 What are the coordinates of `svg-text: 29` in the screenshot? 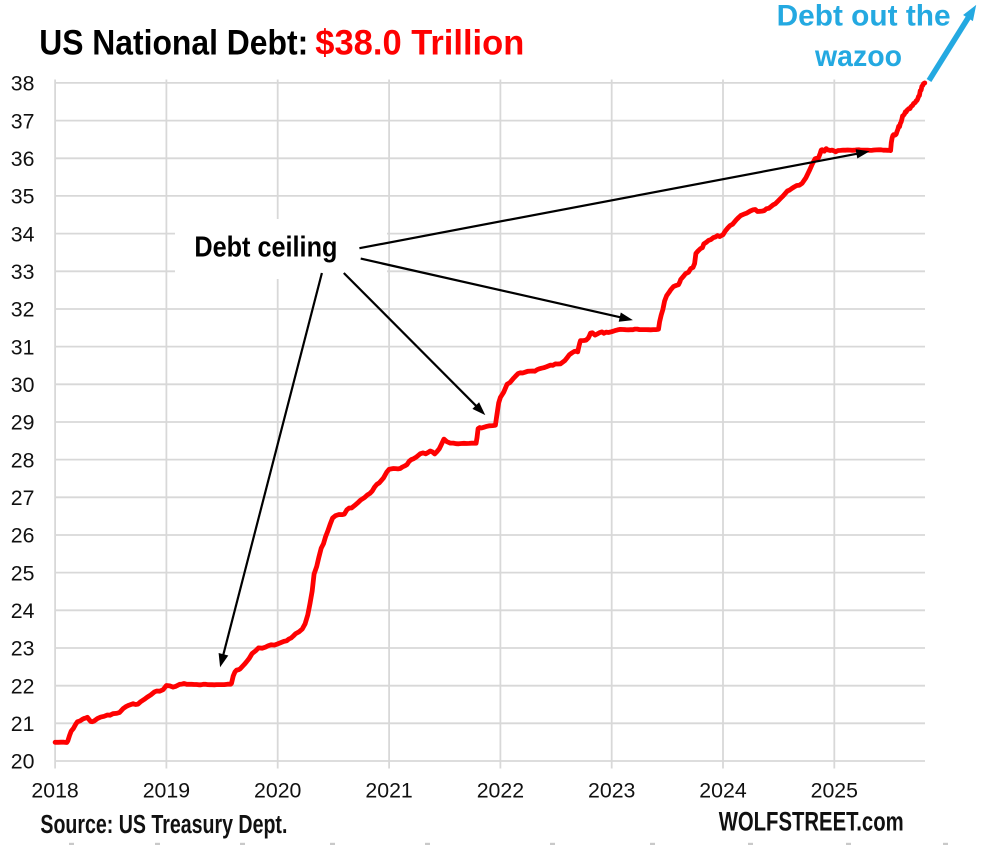 It's located at (23, 423).